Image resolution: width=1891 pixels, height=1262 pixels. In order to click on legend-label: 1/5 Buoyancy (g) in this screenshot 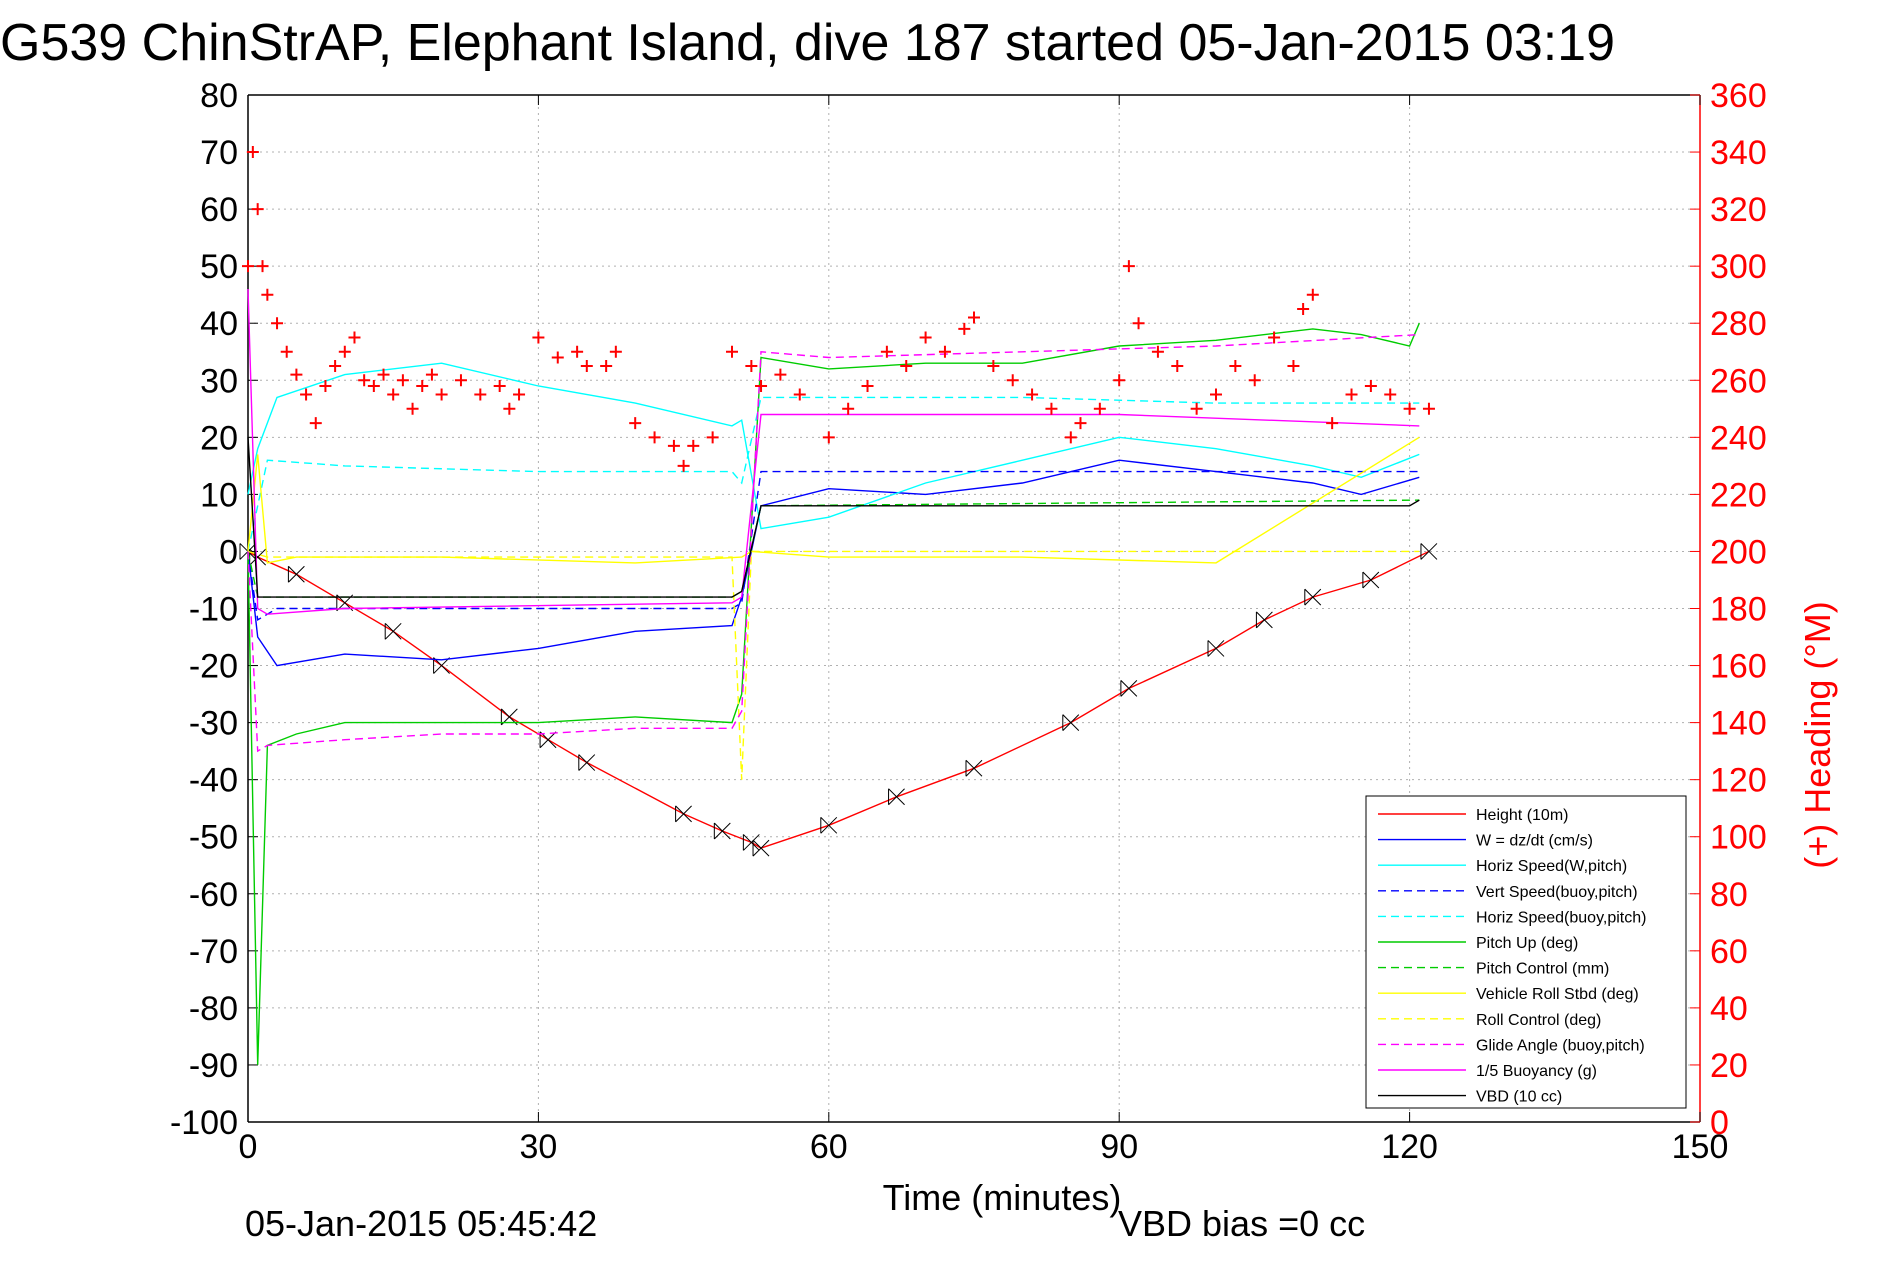, I will do `click(1536, 1071)`.